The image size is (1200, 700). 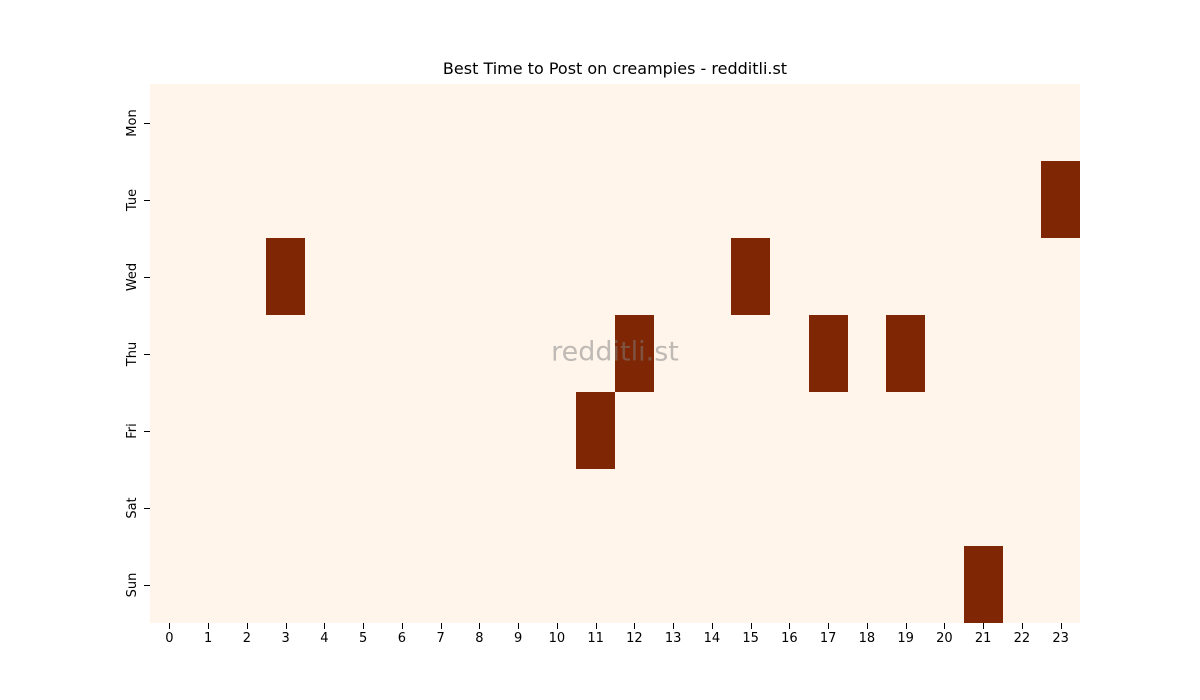 What do you see at coordinates (1060, 638) in the screenshot?
I see `x-tick-label: 23` at bounding box center [1060, 638].